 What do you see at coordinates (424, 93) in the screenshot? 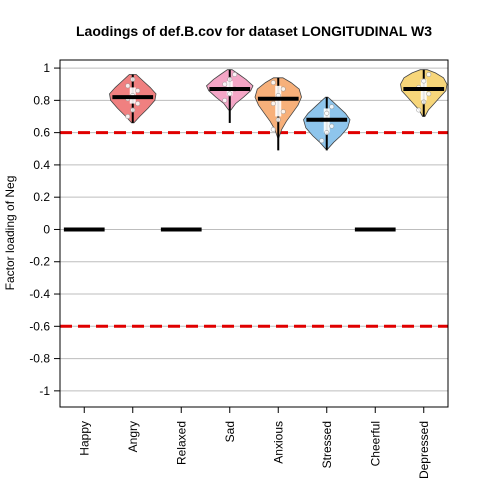
I see `violin-depressed` at bounding box center [424, 93].